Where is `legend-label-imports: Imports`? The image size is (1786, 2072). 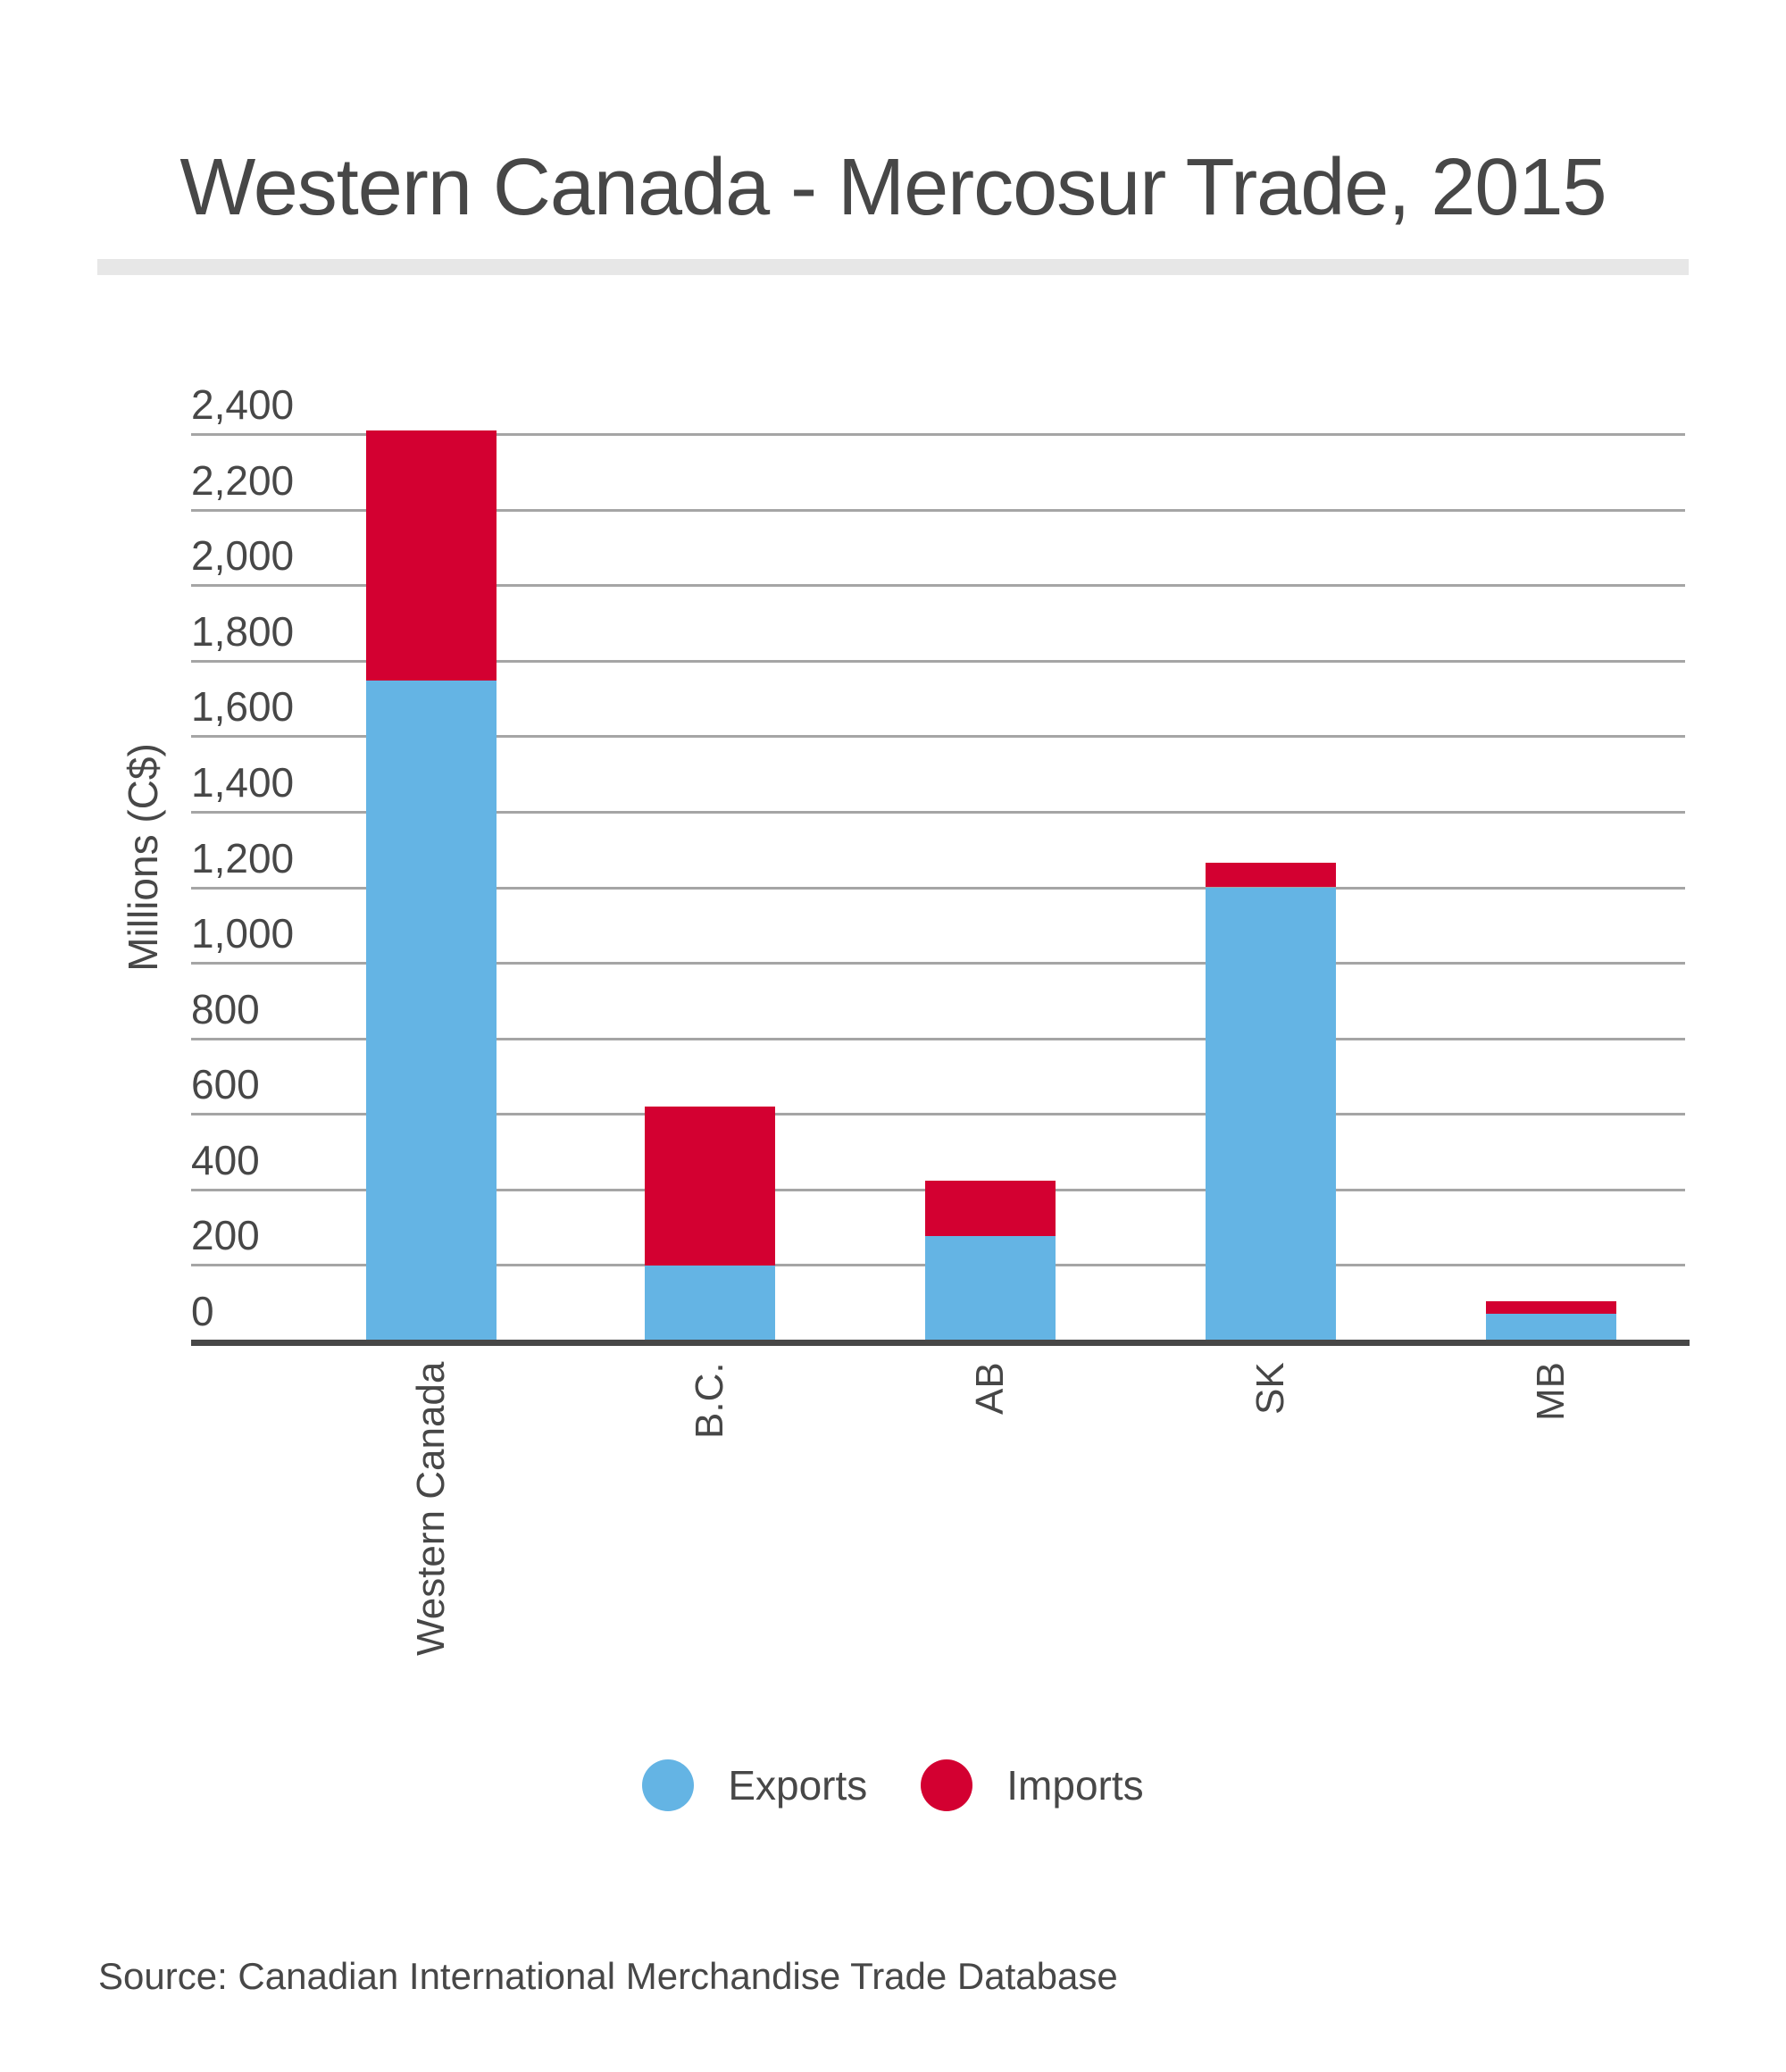 legend-label-imports: Imports is located at coordinates (1075, 1785).